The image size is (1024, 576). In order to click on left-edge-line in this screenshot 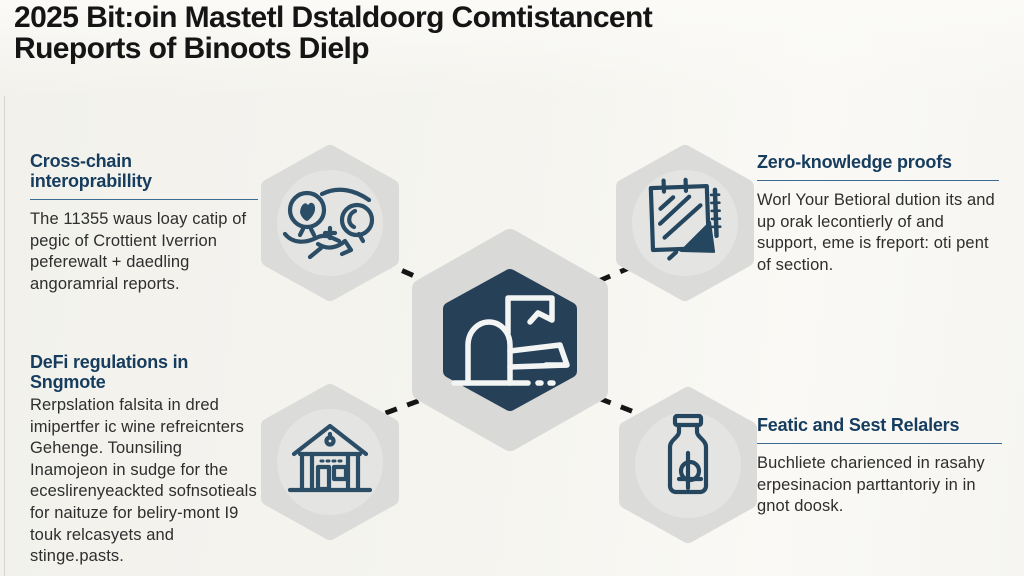, I will do `click(4, 336)`.